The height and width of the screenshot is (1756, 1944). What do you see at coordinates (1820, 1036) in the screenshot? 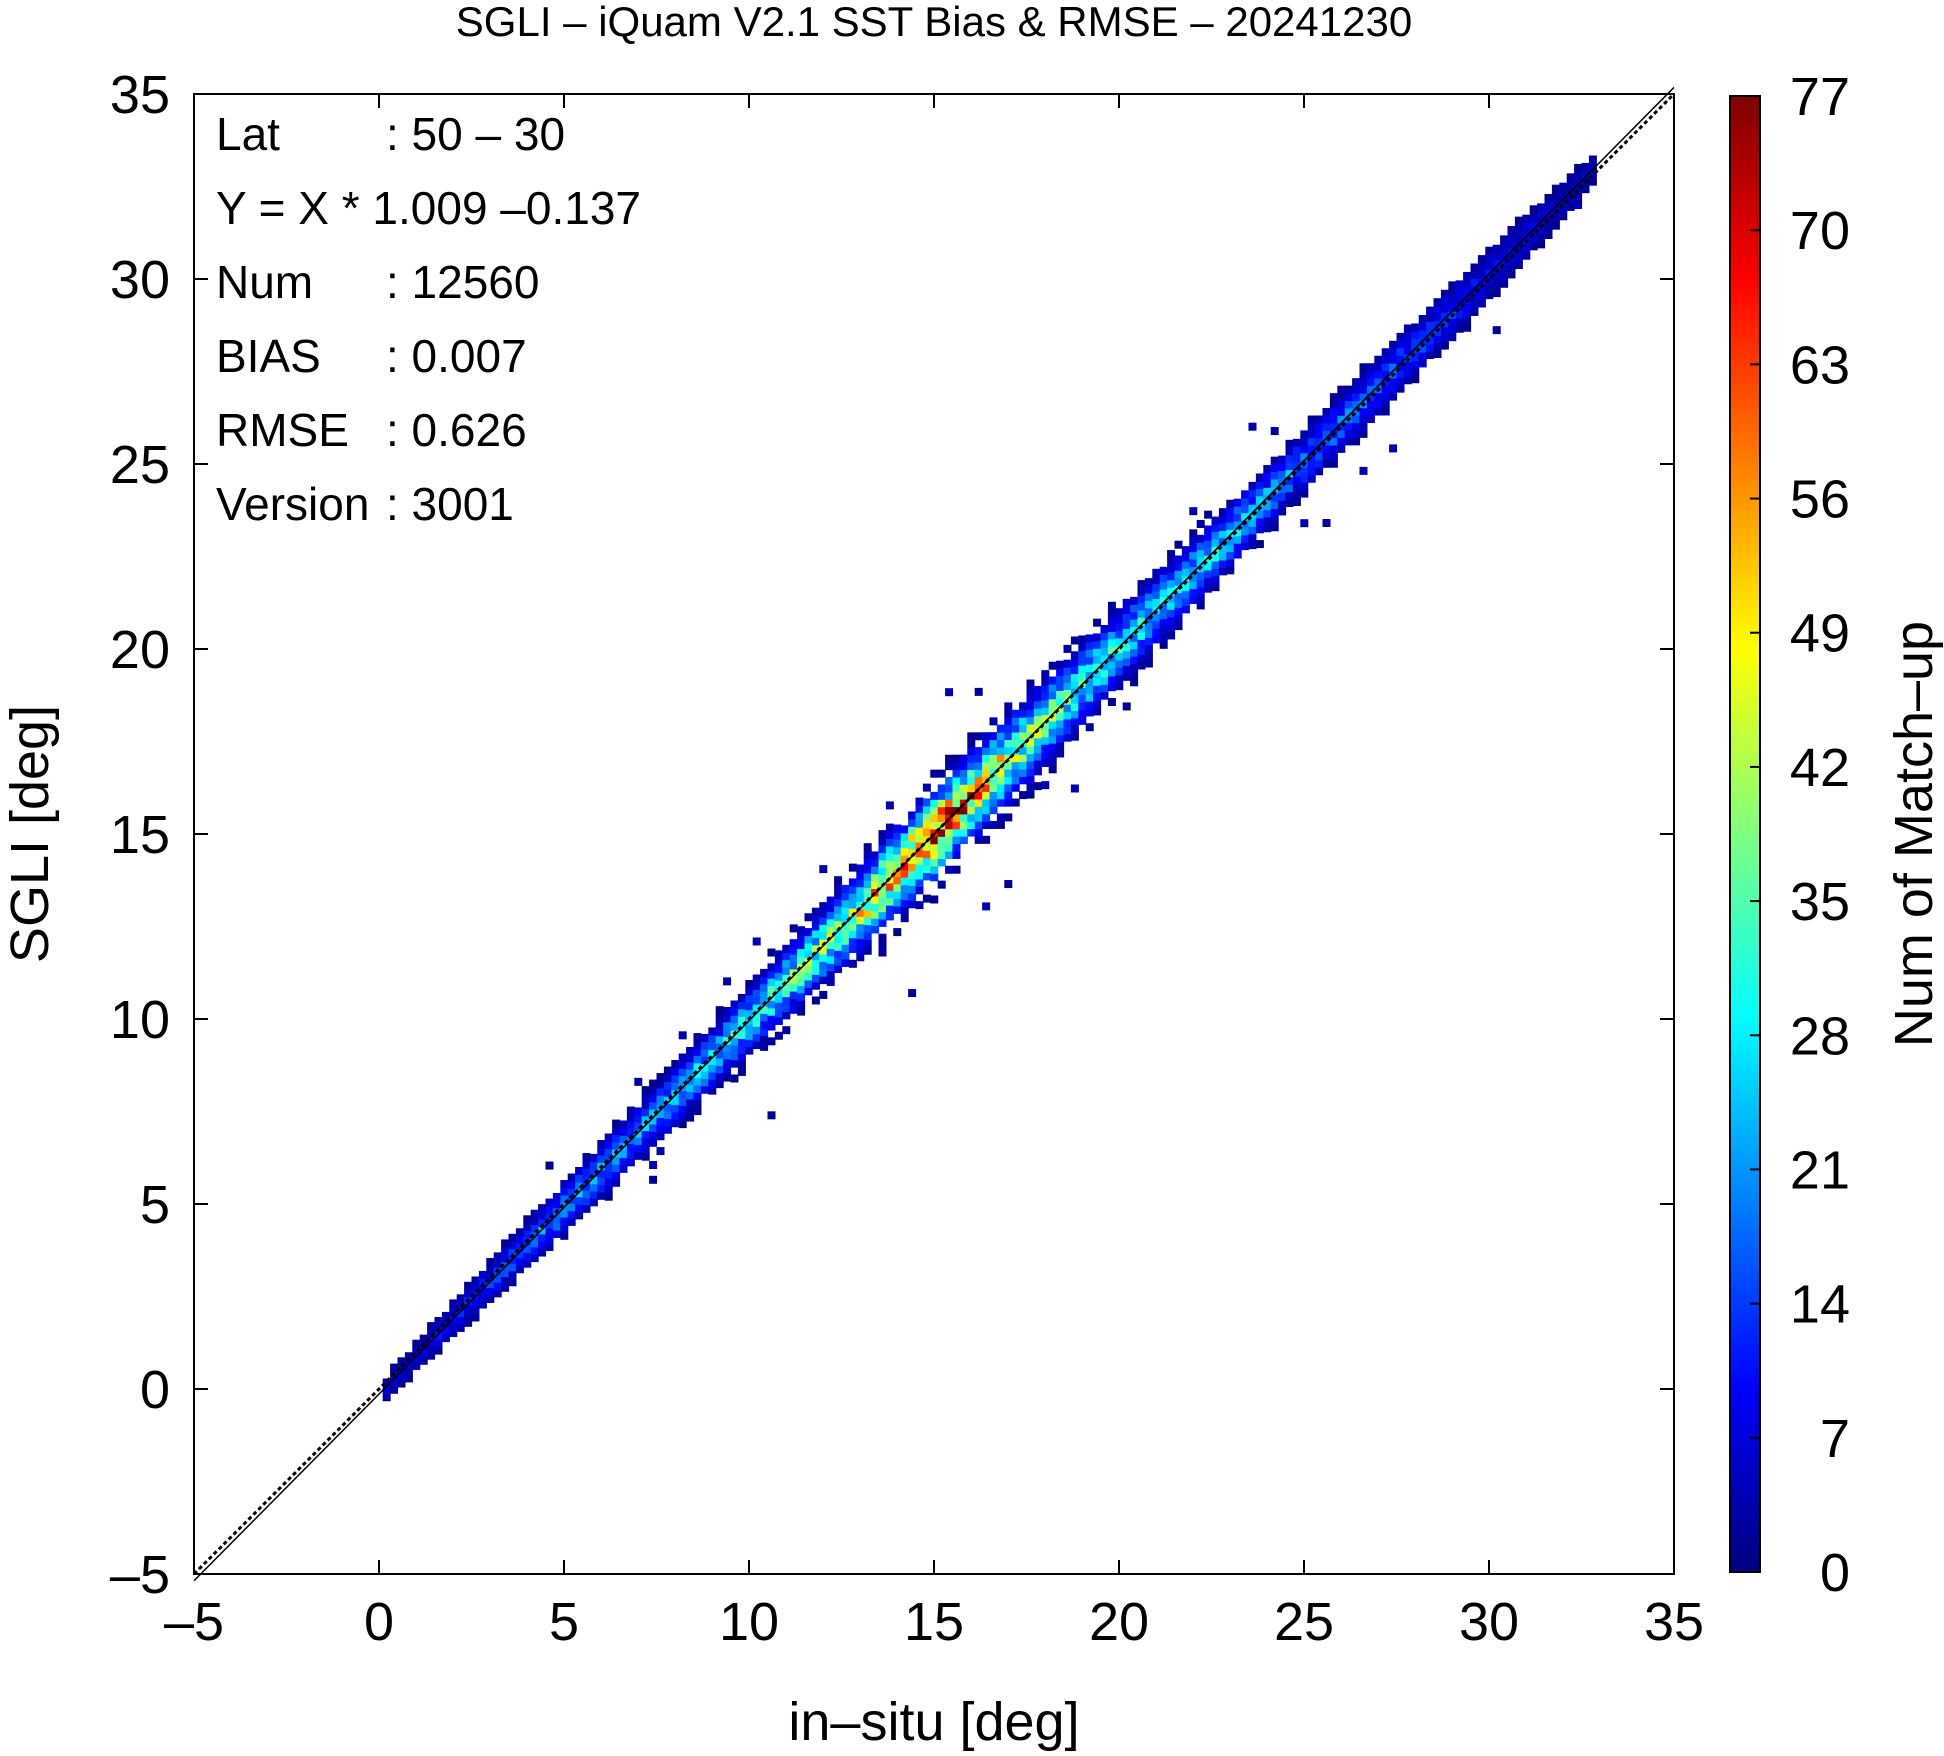
I see `colorbar-tick-label: 28` at bounding box center [1820, 1036].